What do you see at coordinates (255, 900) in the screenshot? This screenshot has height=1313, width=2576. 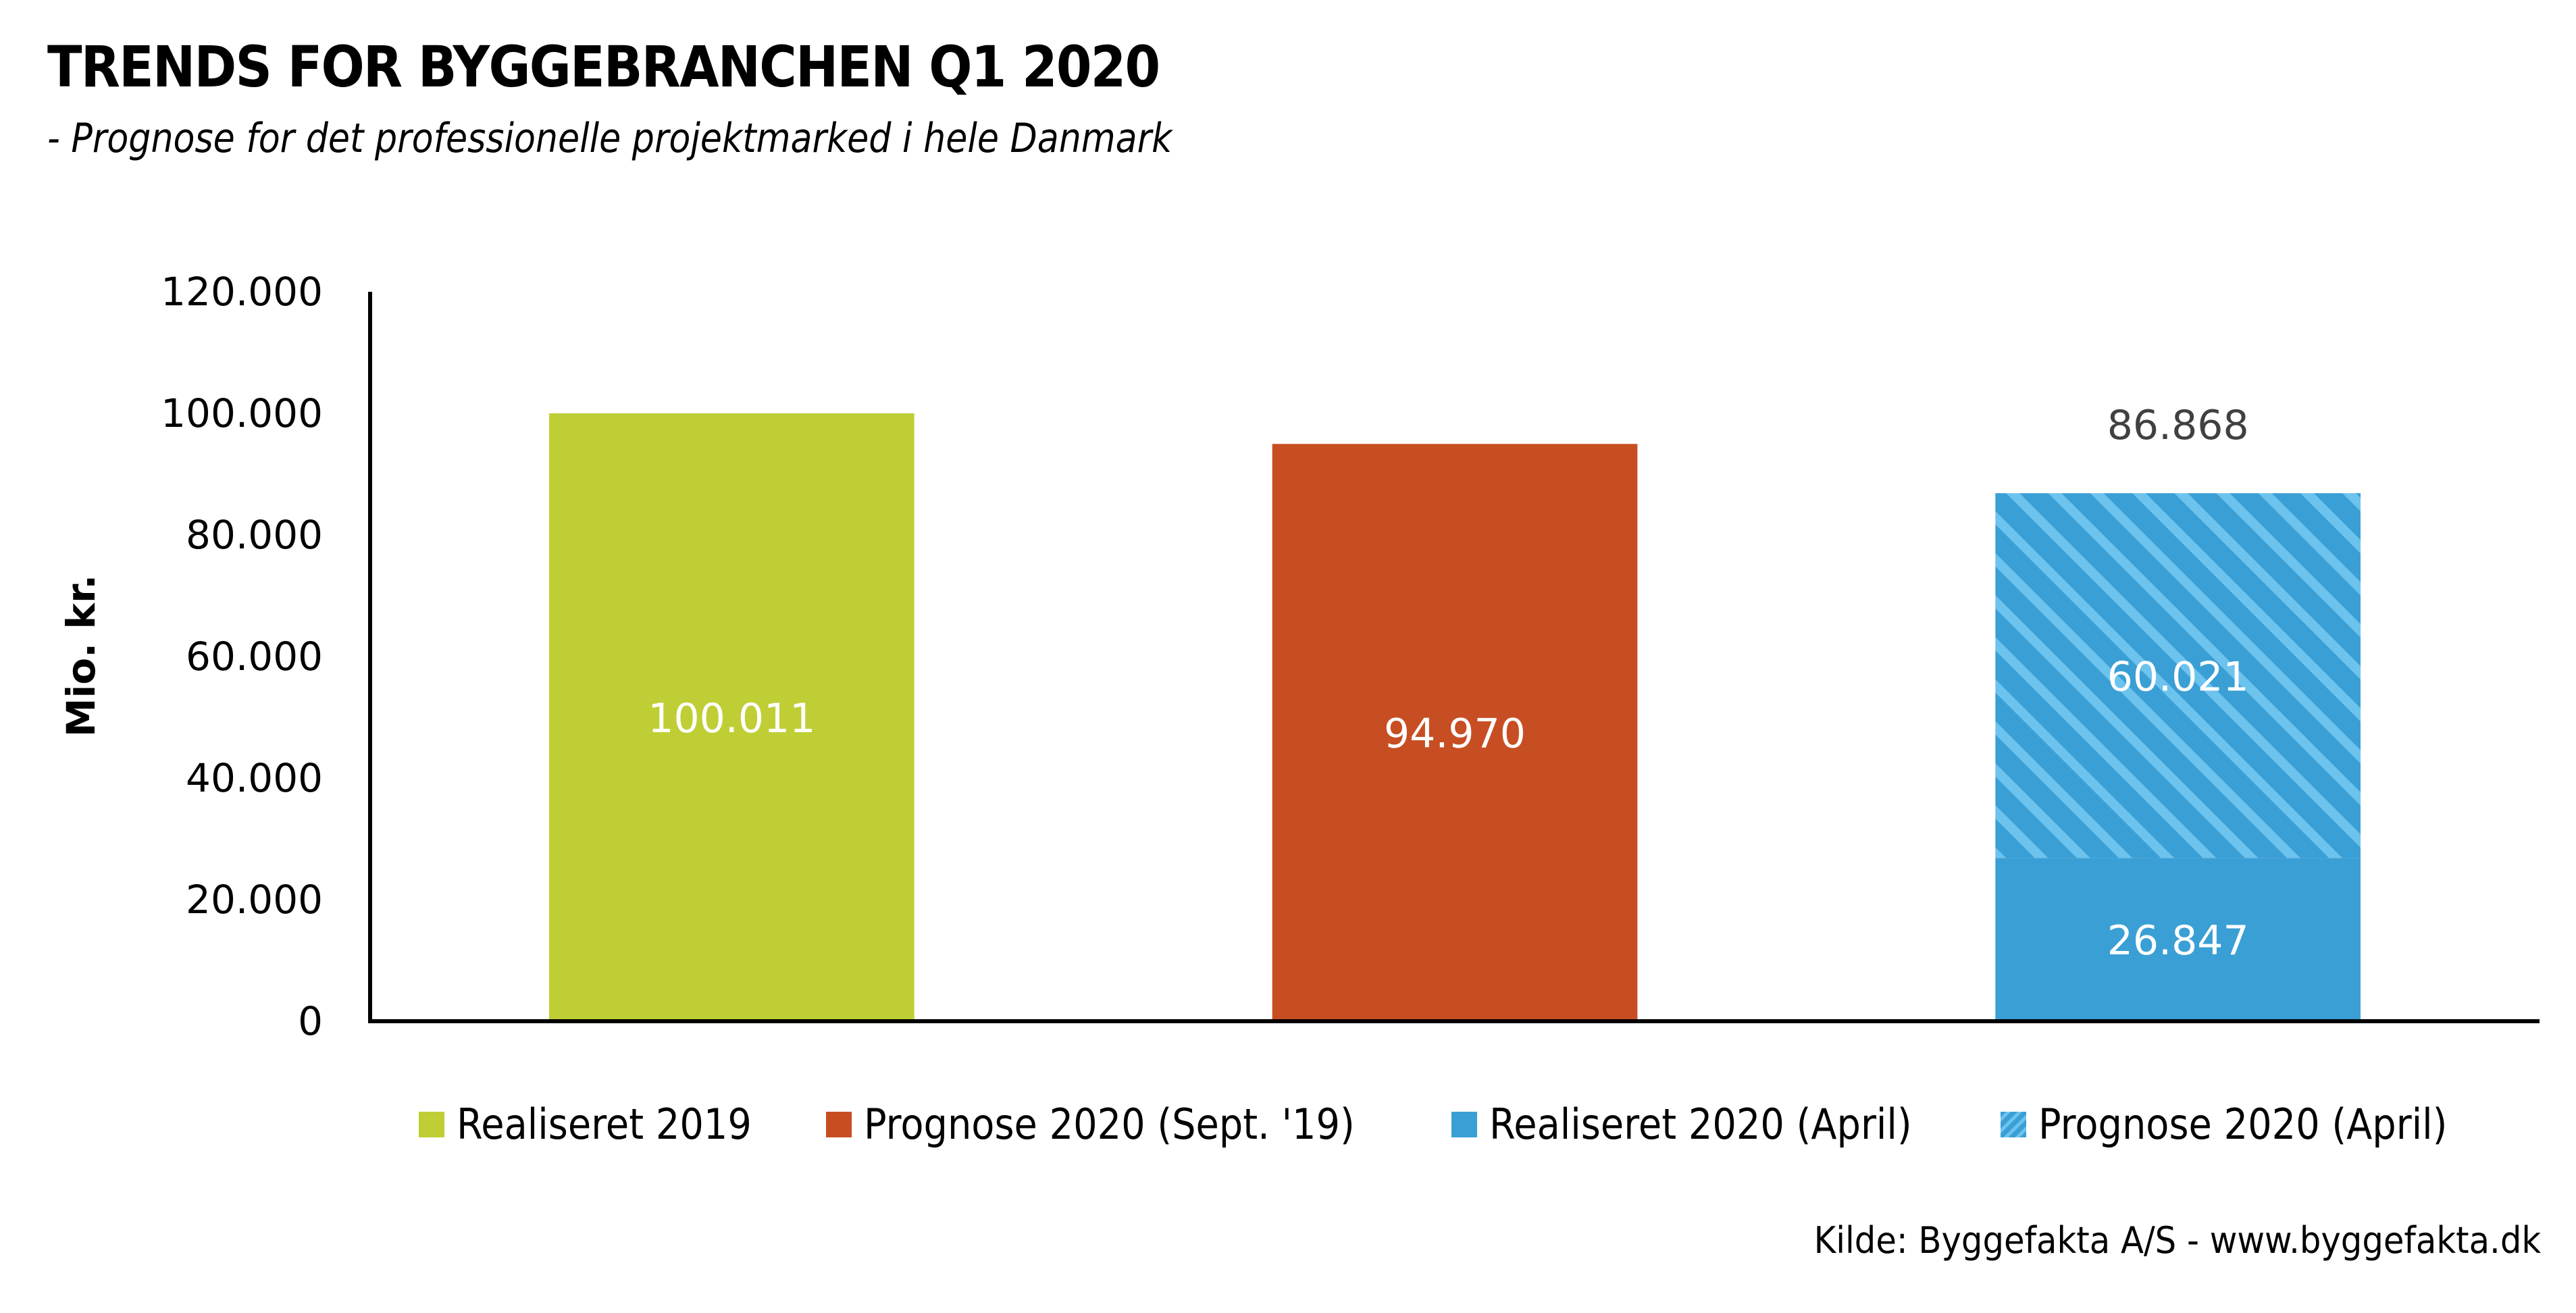 I see `y-tick-label: 20.000` at bounding box center [255, 900].